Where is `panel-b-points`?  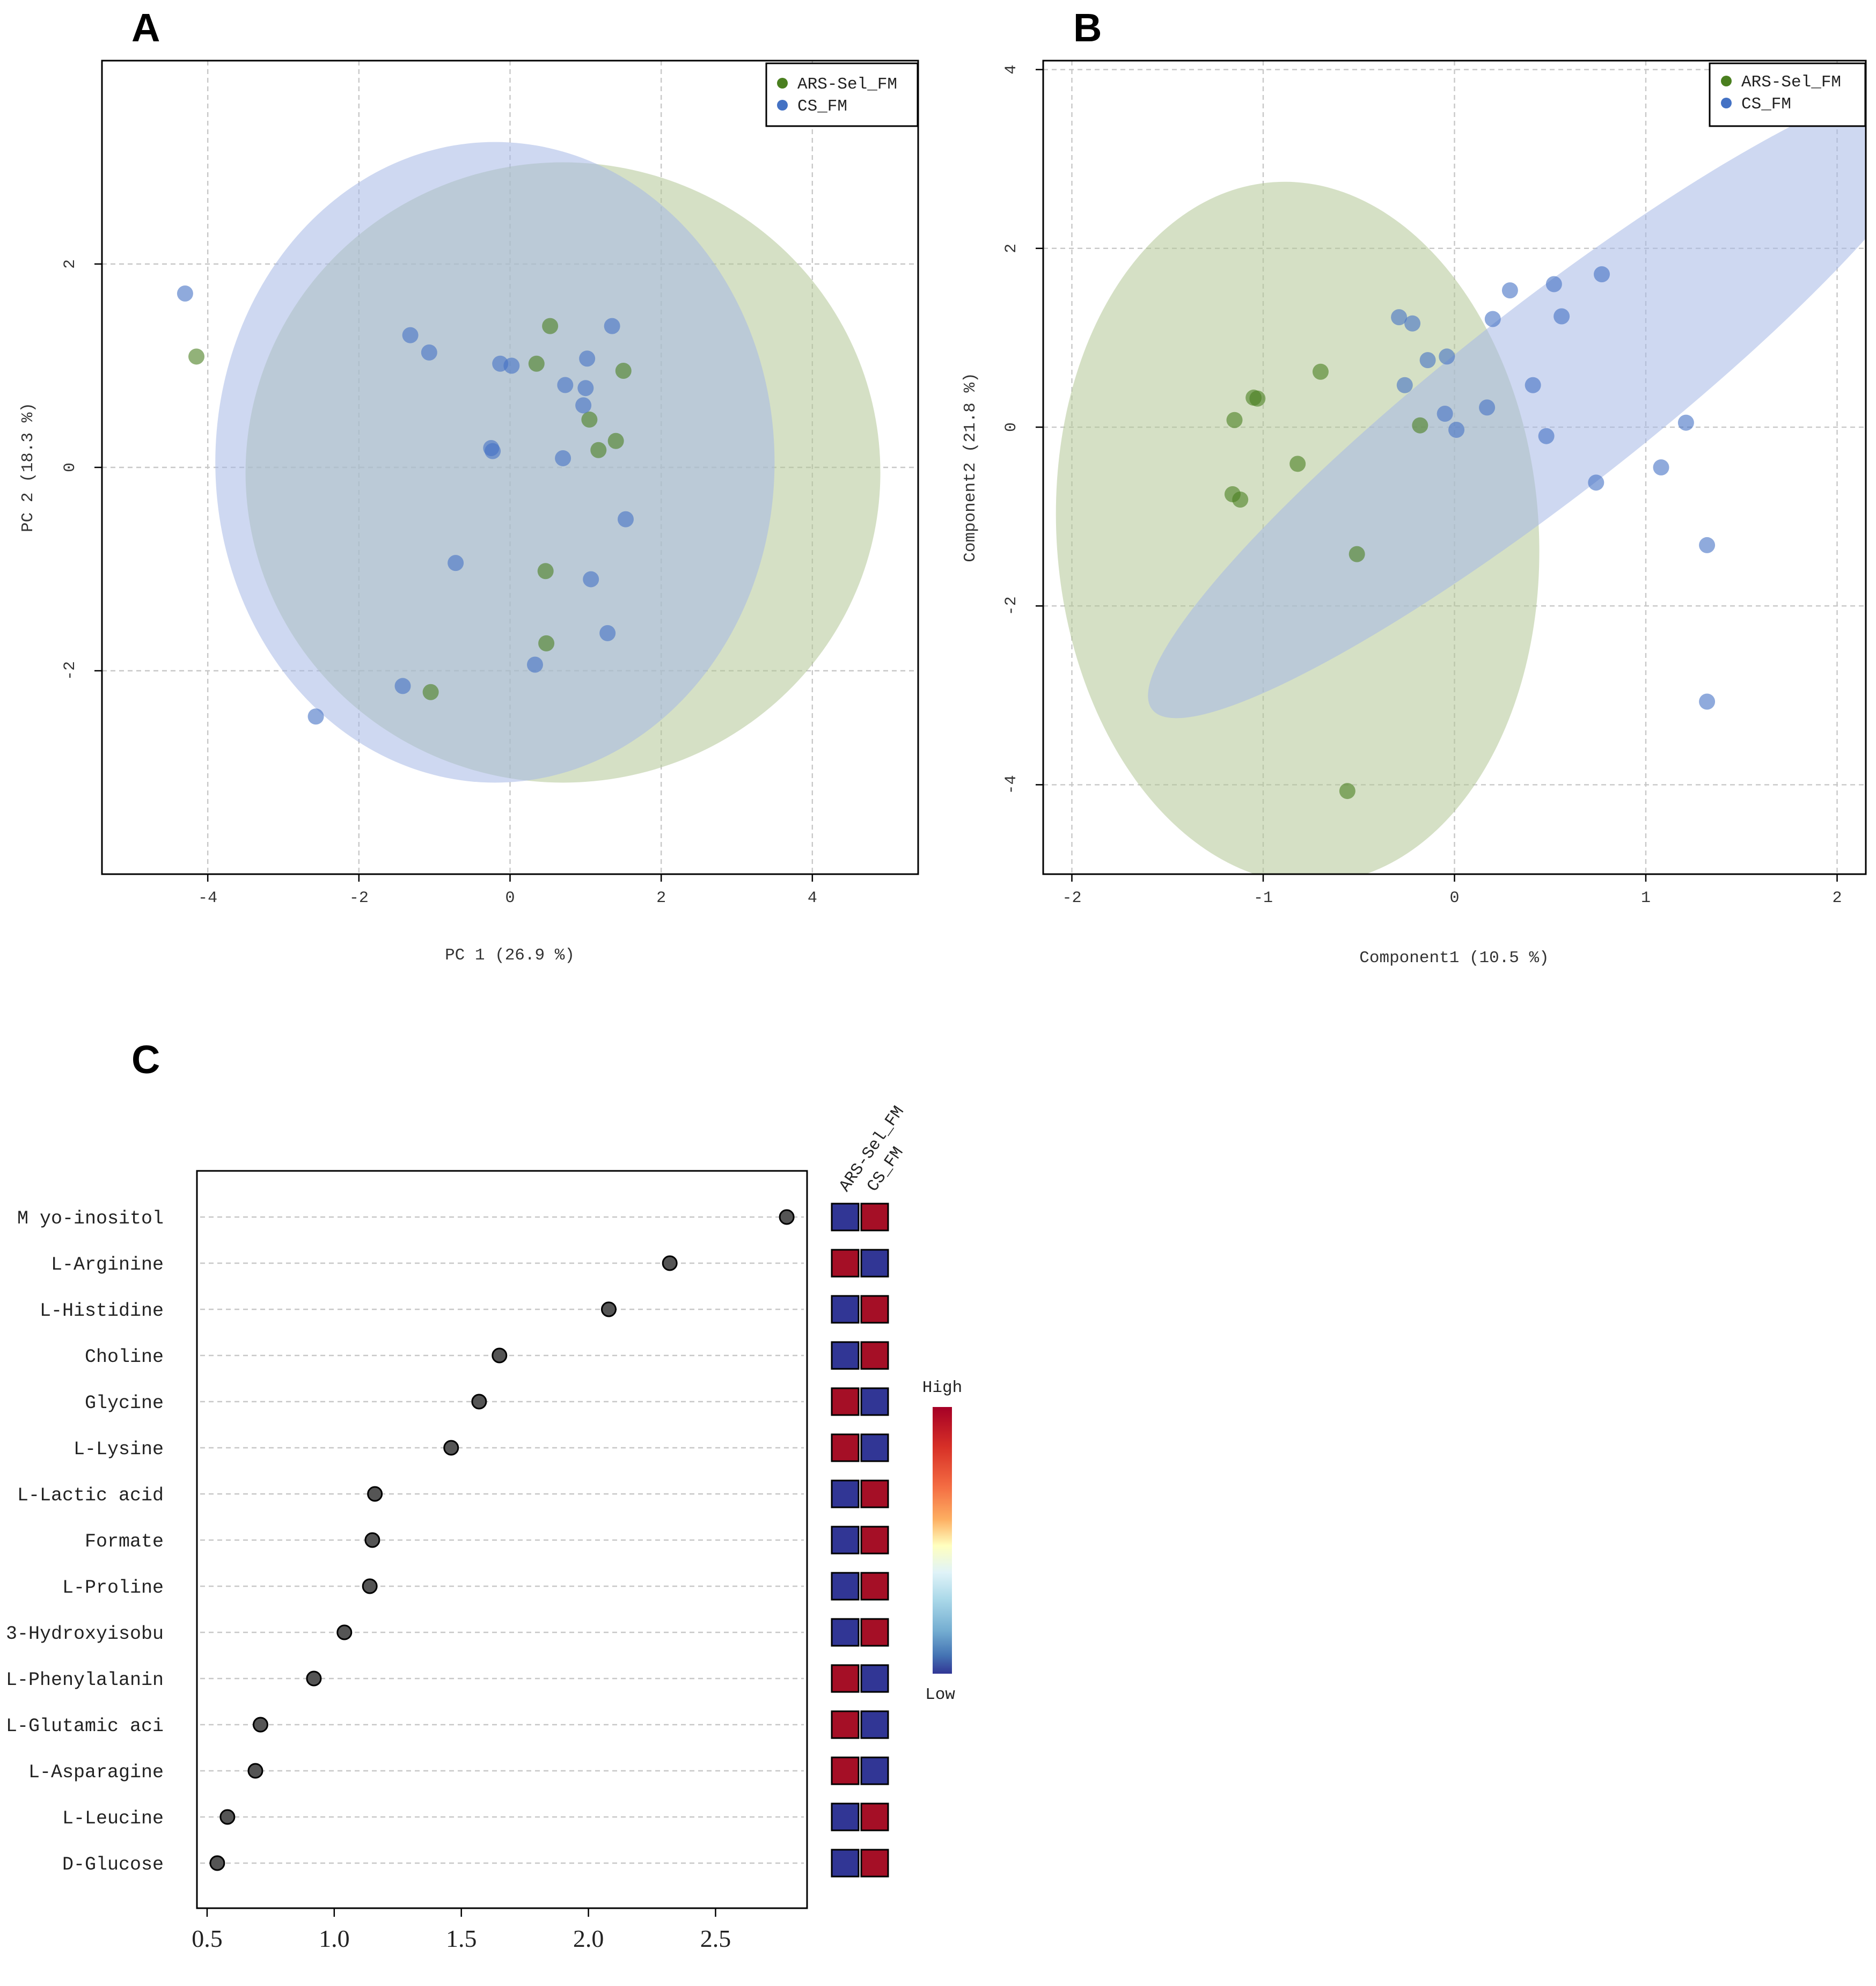
panel-b-points is located at coordinates (1470, 533).